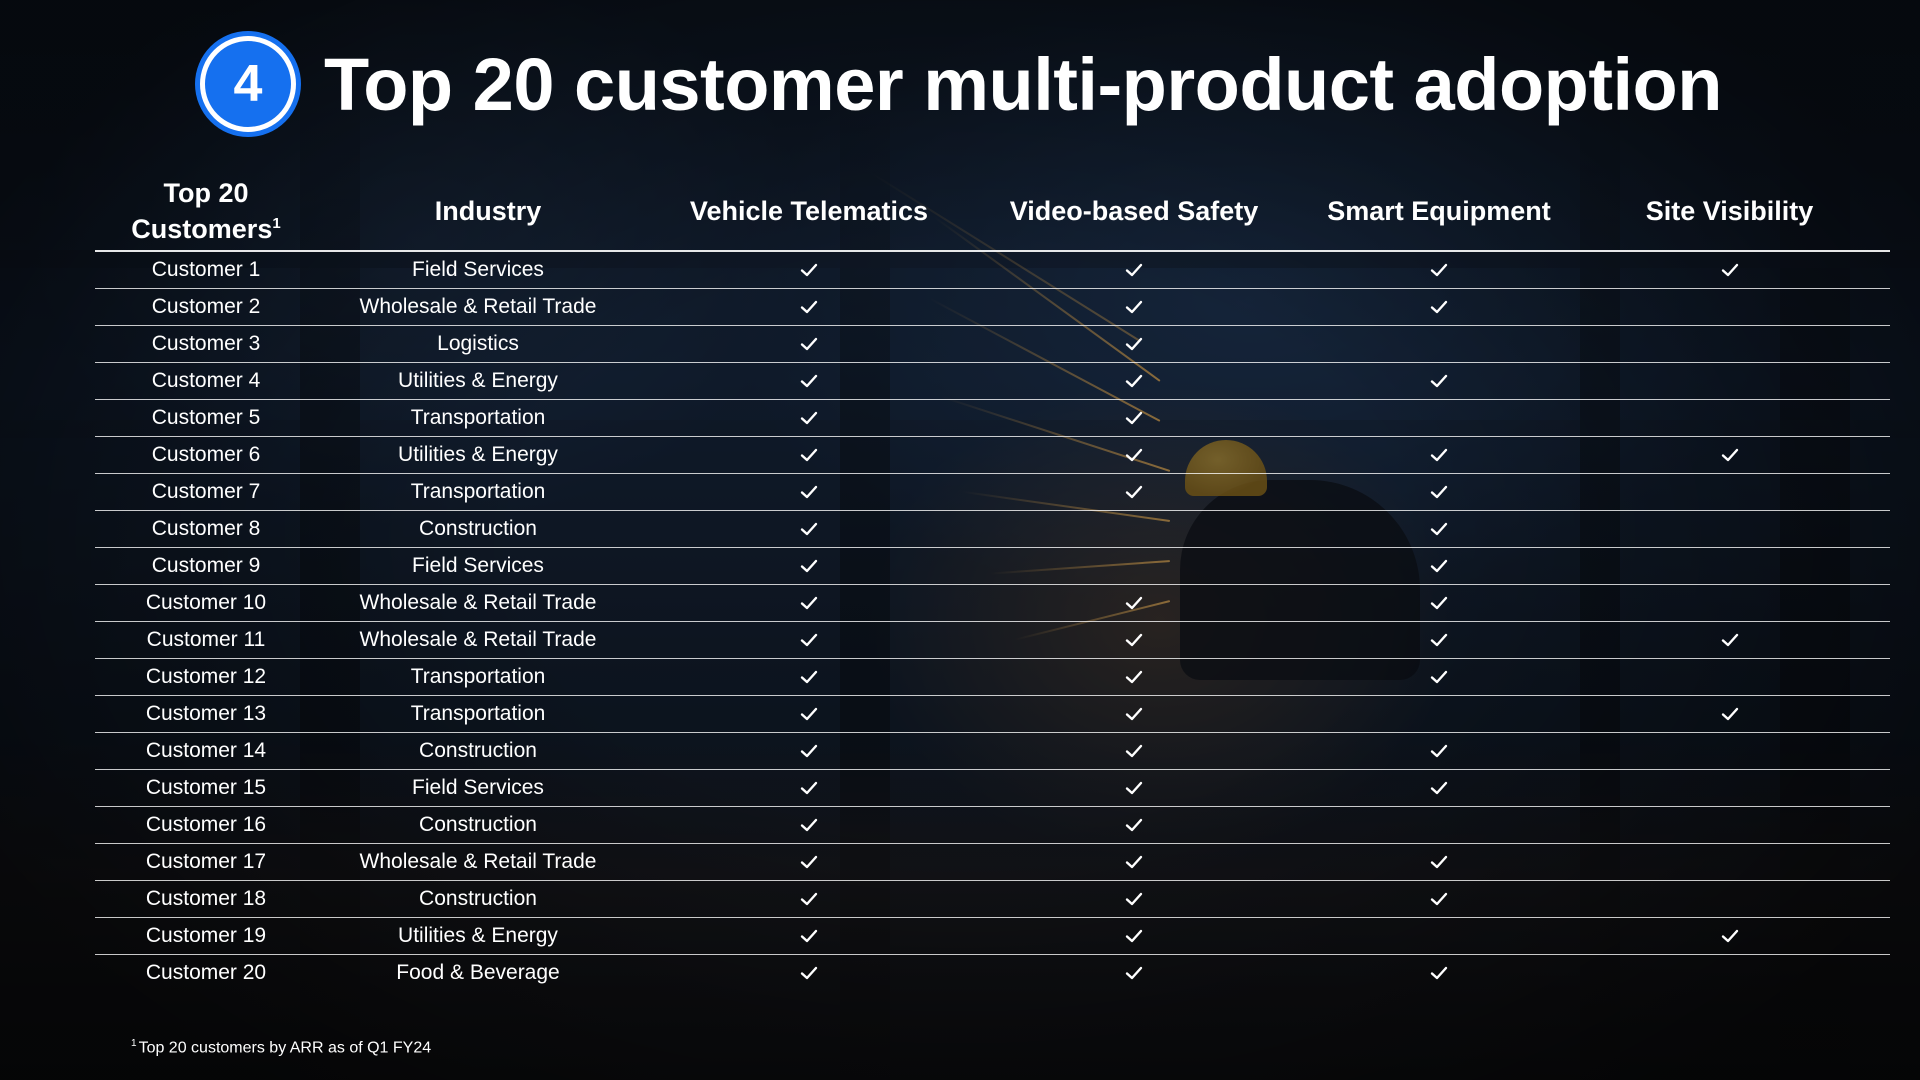  What do you see at coordinates (992, 344) in the screenshot?
I see `table-row: Customer 3 Logistics` at bounding box center [992, 344].